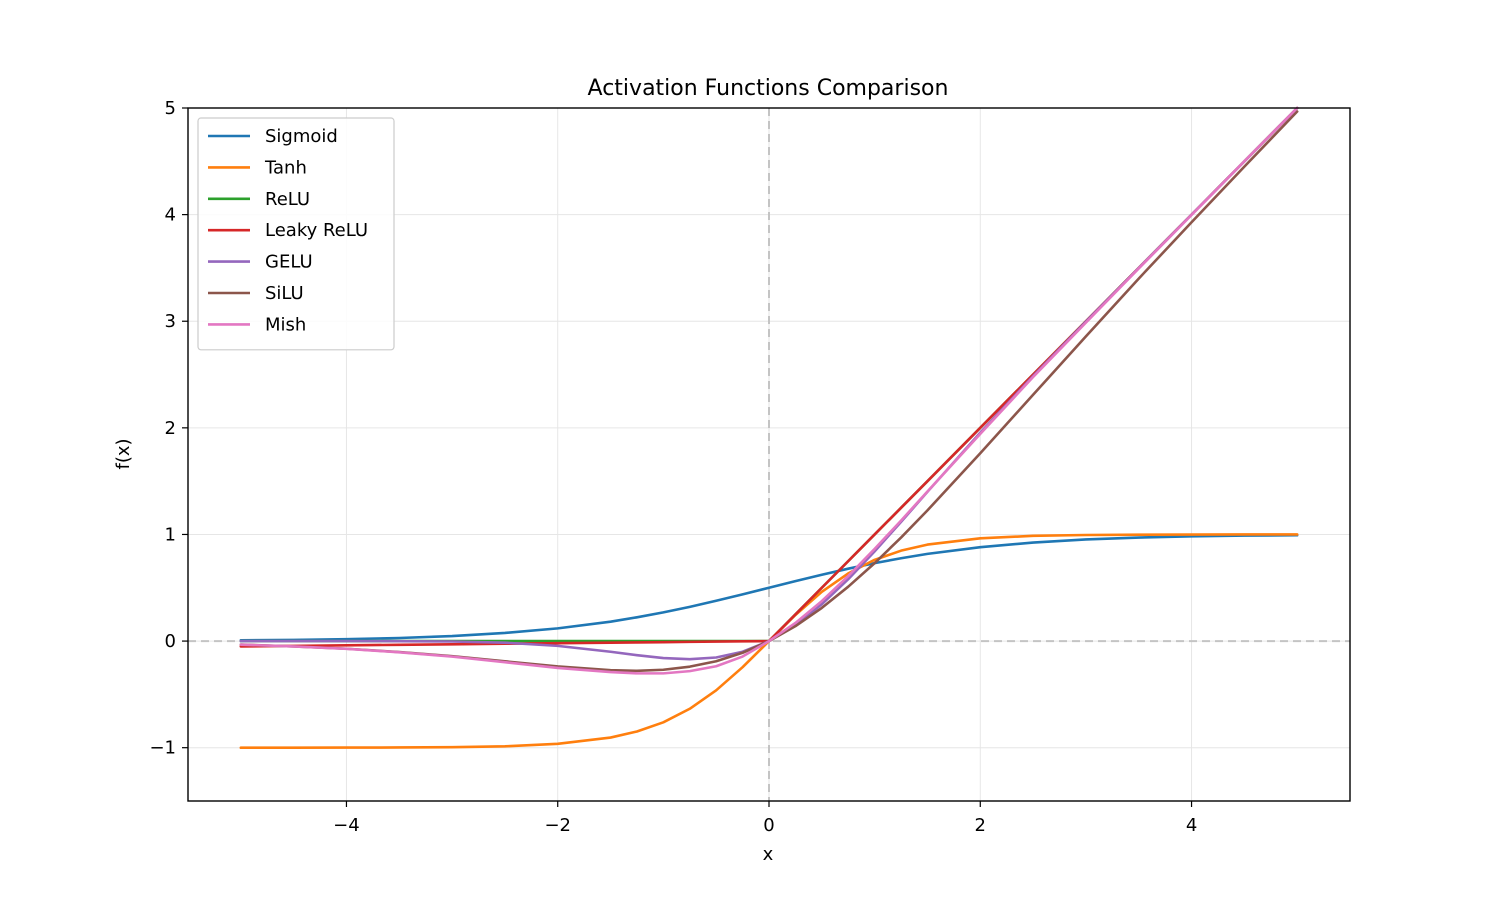 This screenshot has width=1500, height=900. I want to click on legend-label-mish: Mish, so click(285, 324).